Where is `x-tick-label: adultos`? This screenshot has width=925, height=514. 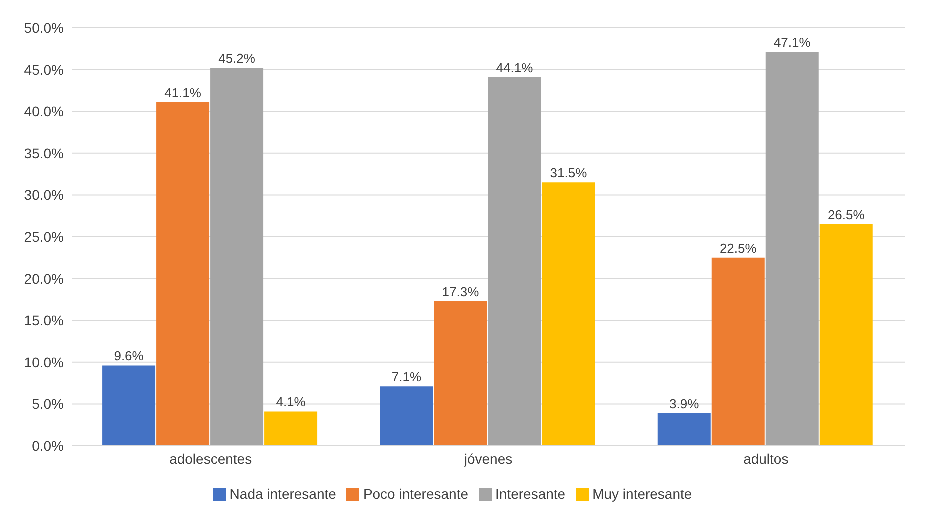
x-tick-label: adultos is located at coordinates (766, 458).